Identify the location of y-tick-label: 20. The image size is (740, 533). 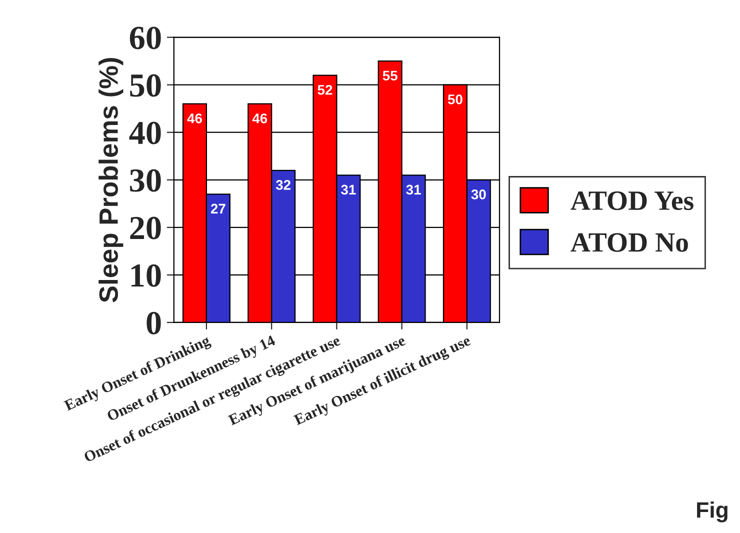
(145, 228).